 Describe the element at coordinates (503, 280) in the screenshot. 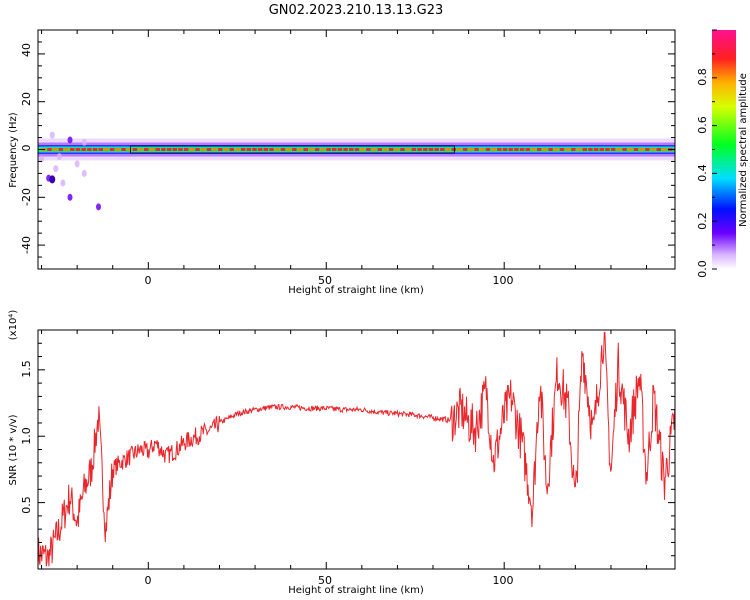

I see `heatmap-x-tick-100: 100` at that location.